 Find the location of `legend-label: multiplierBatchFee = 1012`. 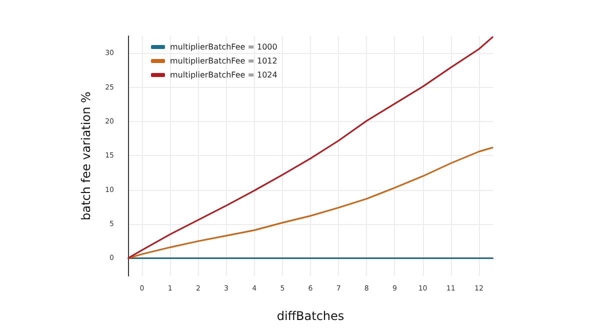

legend-label: multiplierBatchFee = 1012 is located at coordinates (224, 61).